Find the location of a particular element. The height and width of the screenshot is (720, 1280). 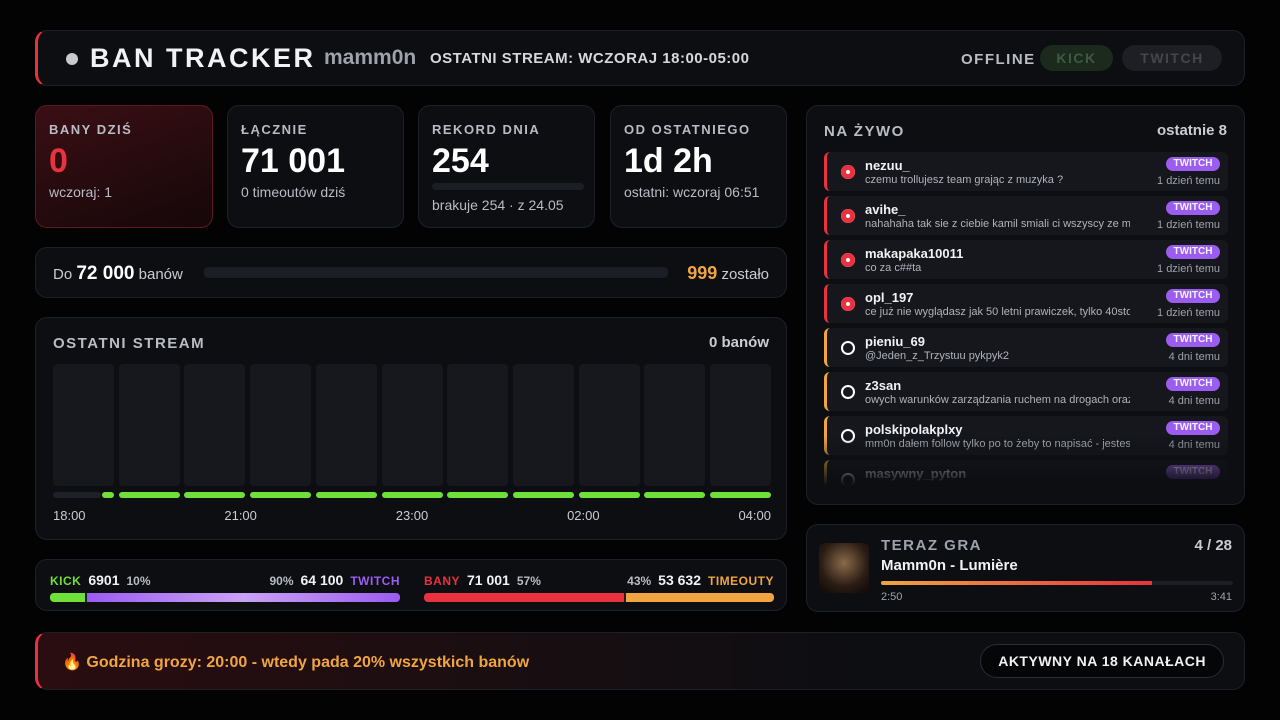

last-stream: OSTATNI STREAM: WCZORAJ 18:00-05:00 is located at coordinates (590, 58).